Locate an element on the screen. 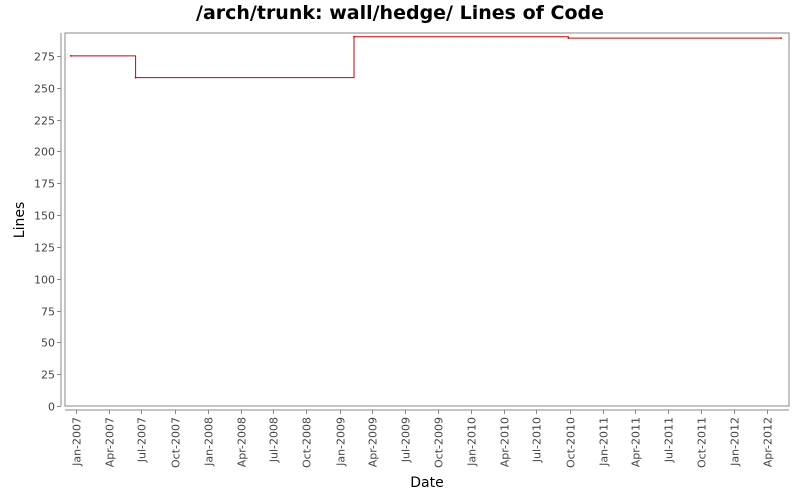  x-tick-label: Oct-2008 is located at coordinates (307, 442).